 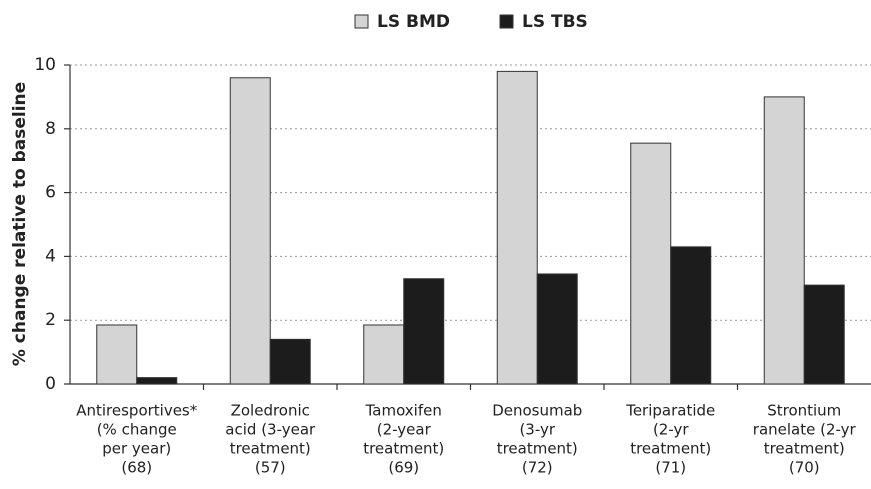 I want to click on y-tick-label: 2, so click(x=50, y=320).